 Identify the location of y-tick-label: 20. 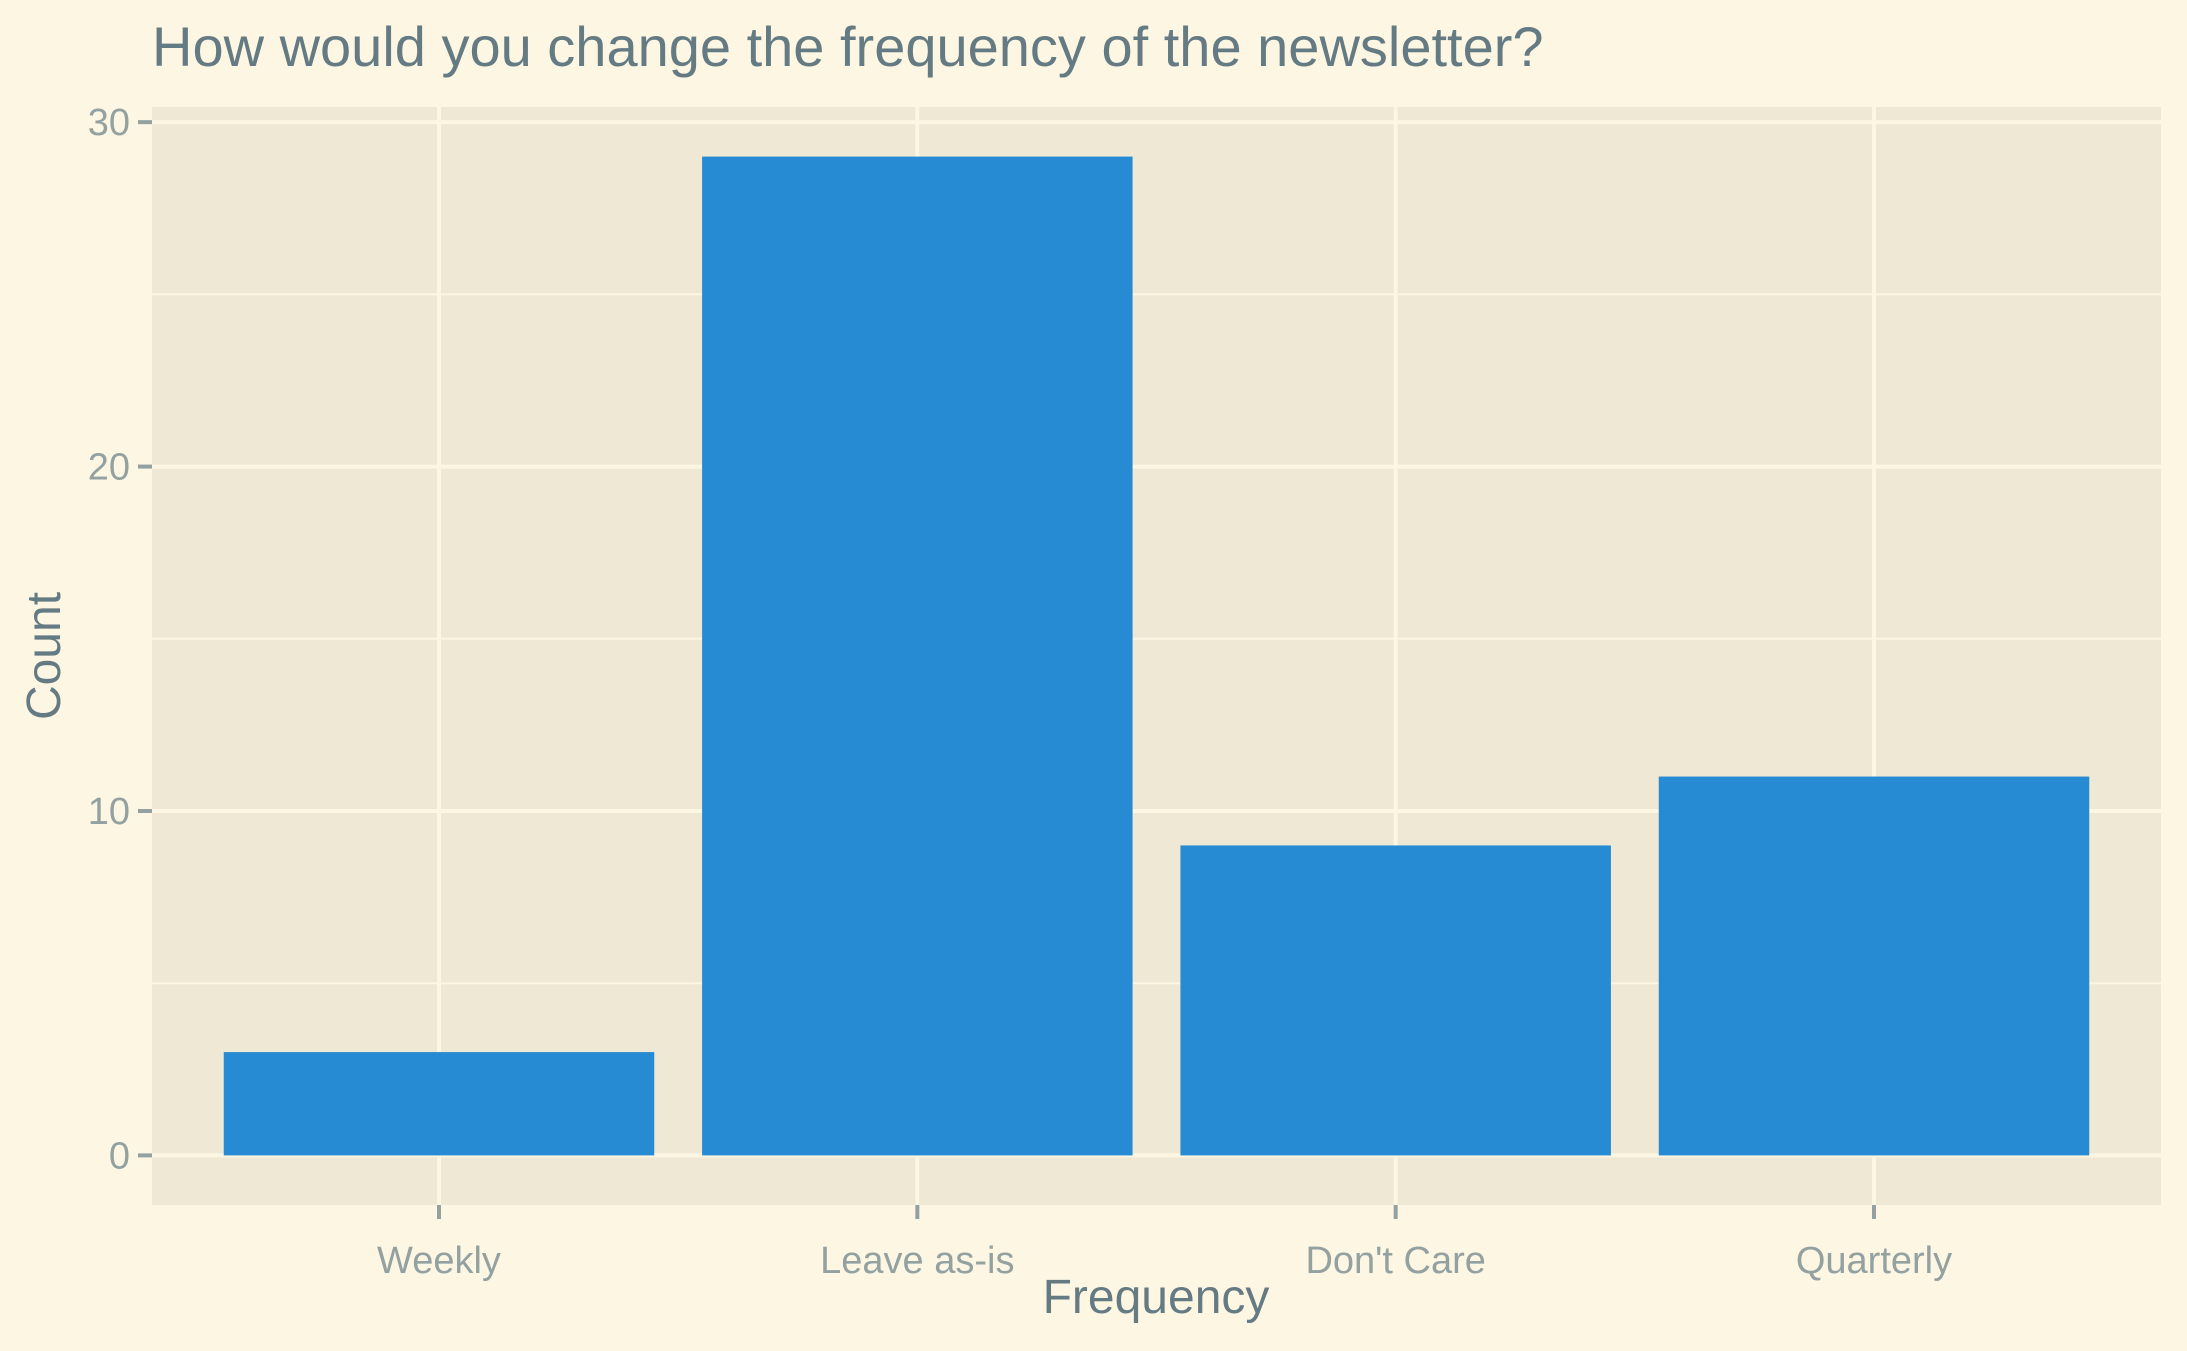
(109, 468).